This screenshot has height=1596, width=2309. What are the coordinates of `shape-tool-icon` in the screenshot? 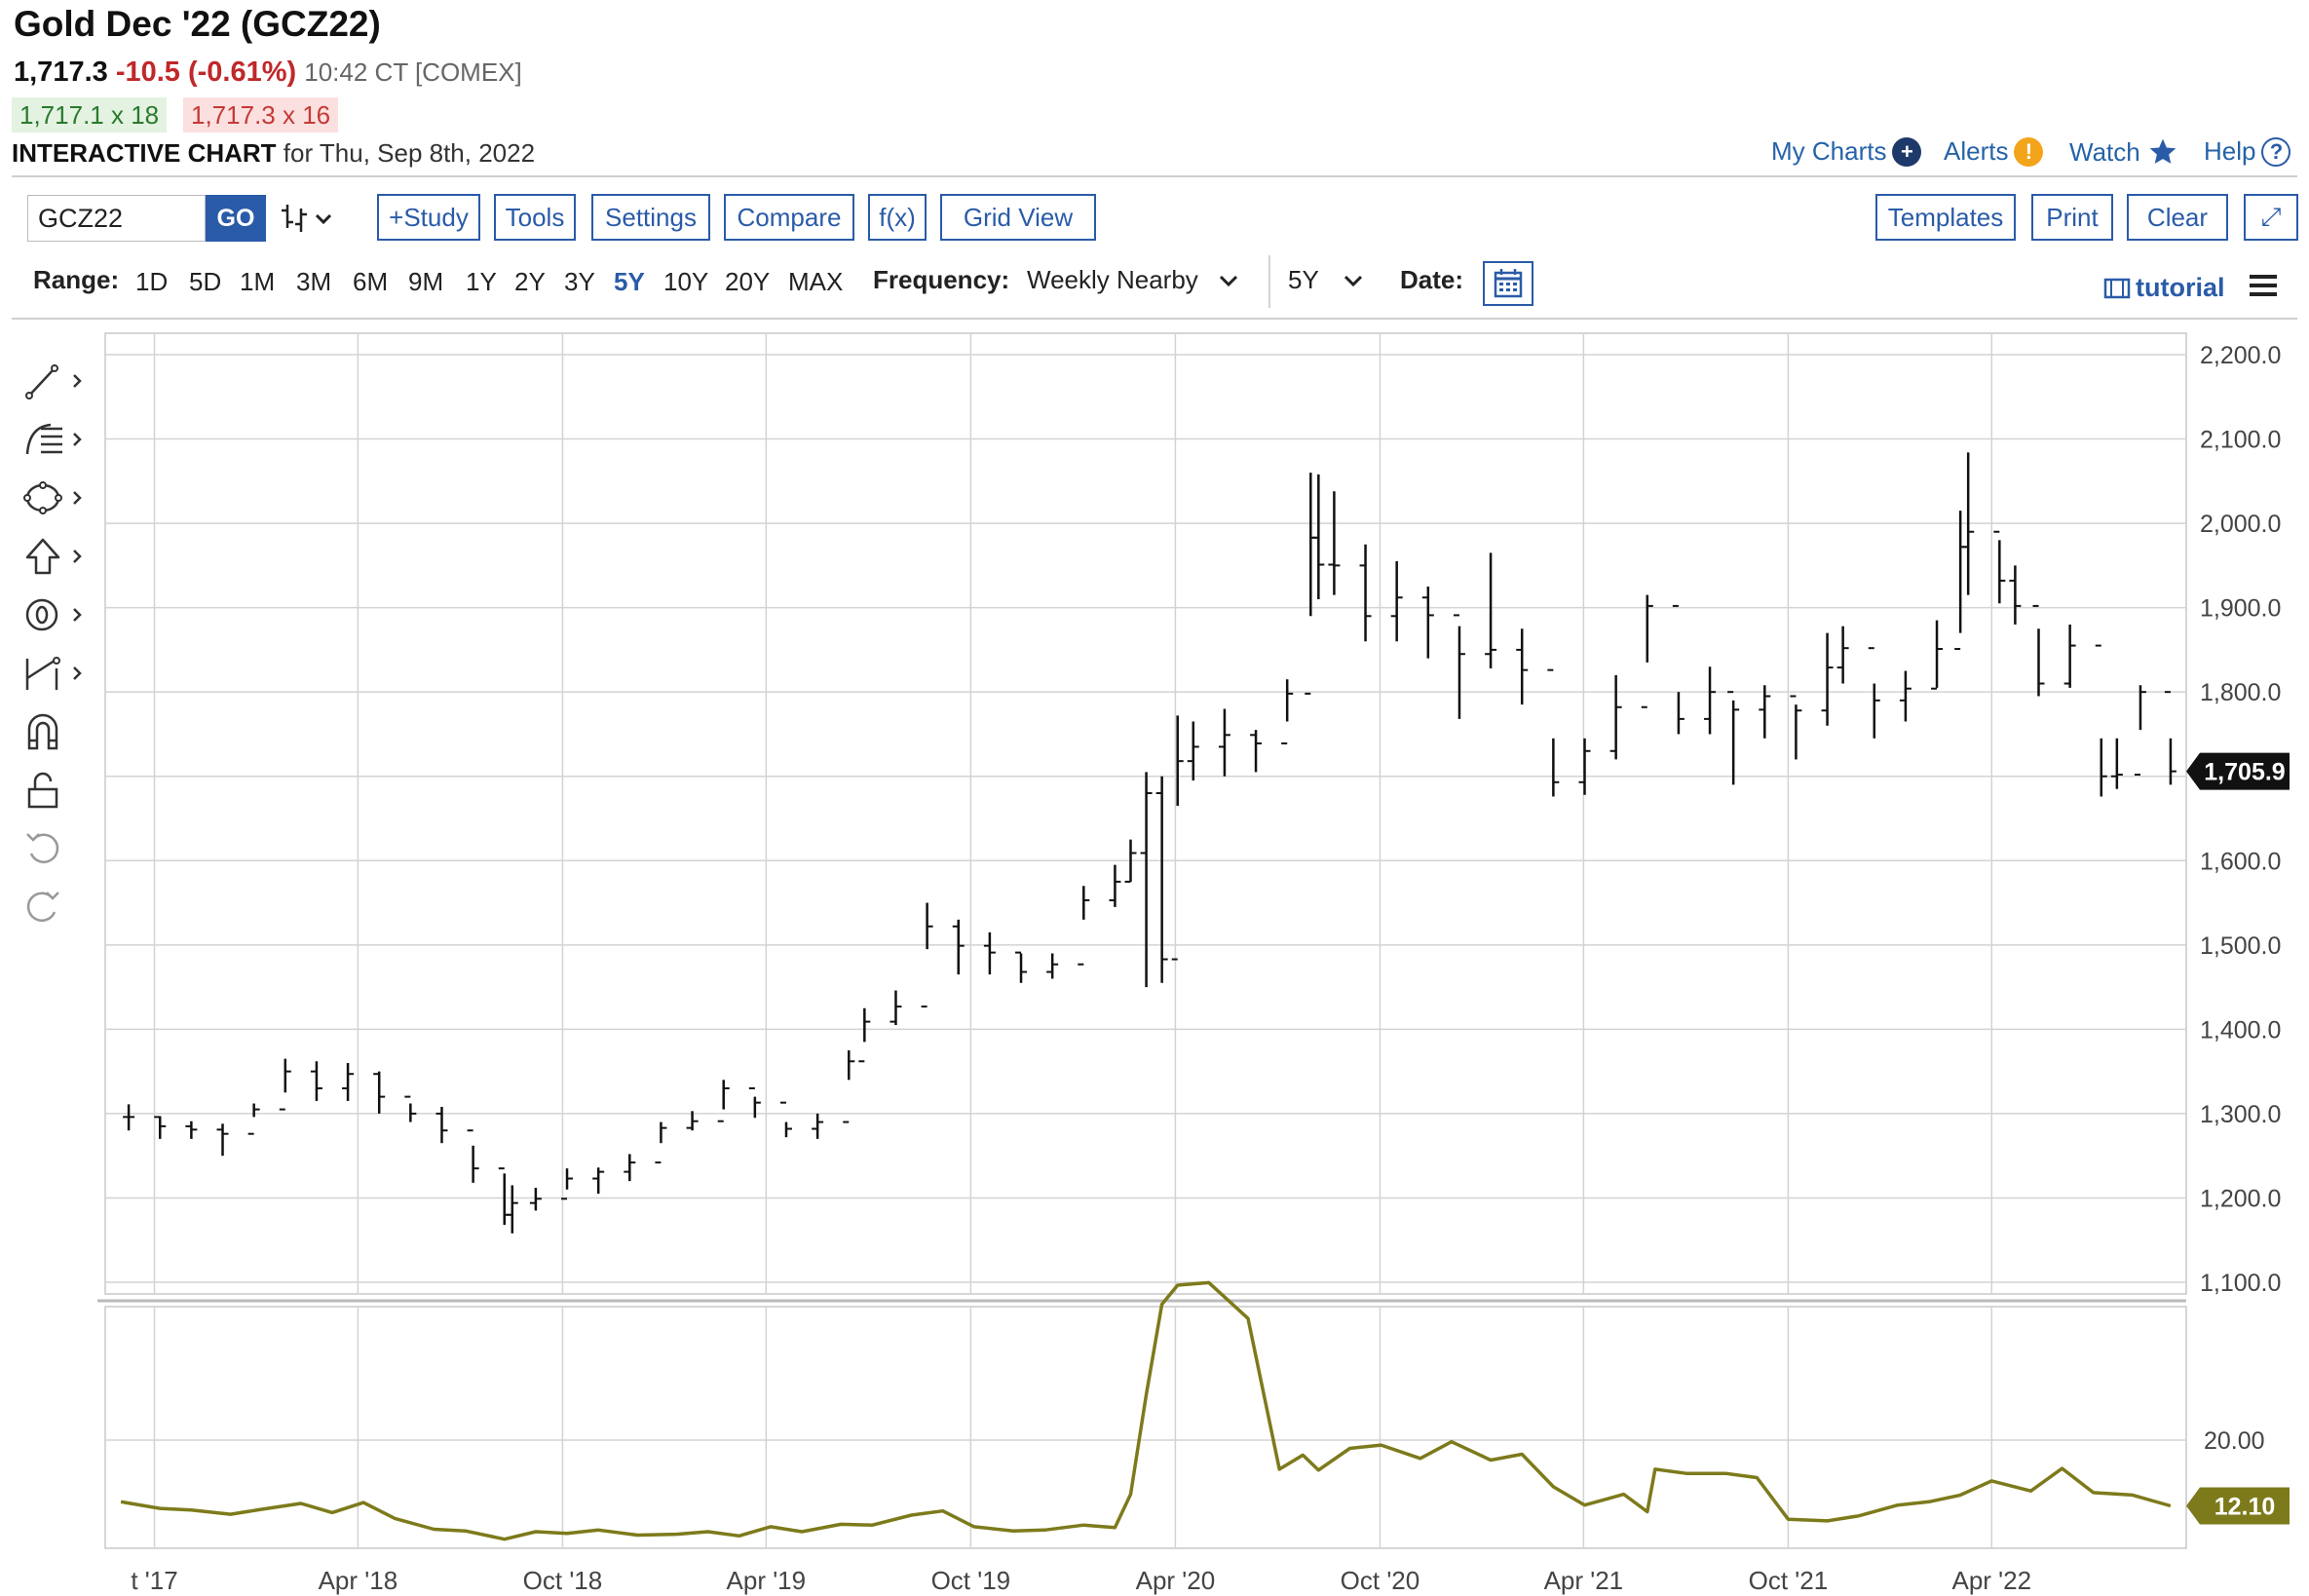 It's located at (53, 497).